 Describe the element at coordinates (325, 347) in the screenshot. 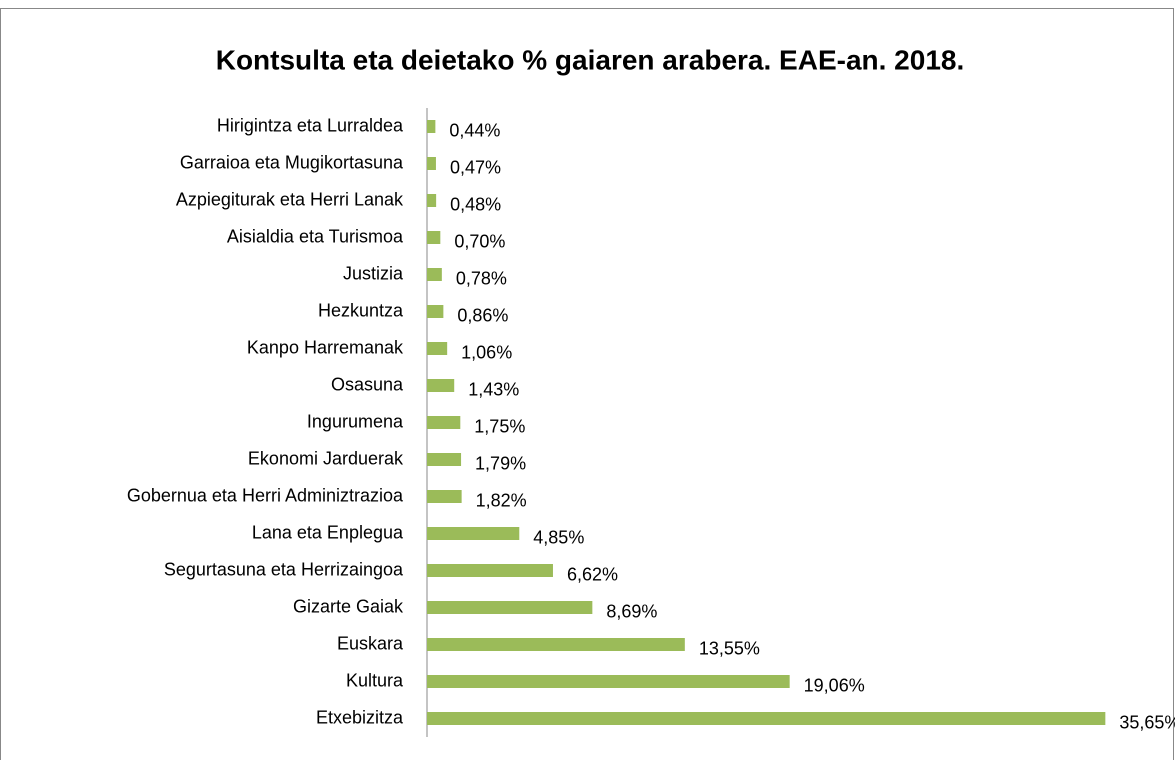

I see `category-label: Kanpo Harremanak` at that location.